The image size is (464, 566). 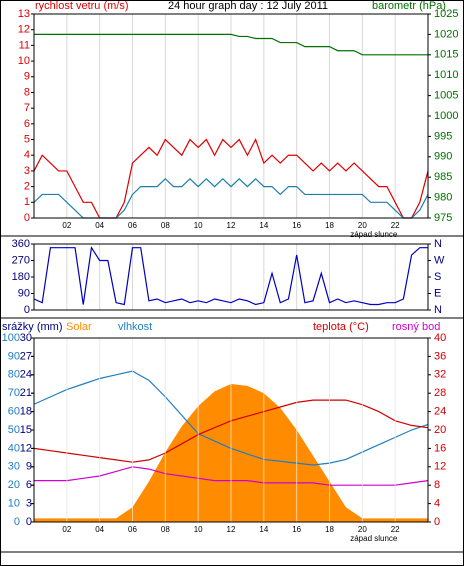 I want to click on y-axis-title: rychlost vetru (m/s), so click(x=82, y=6).